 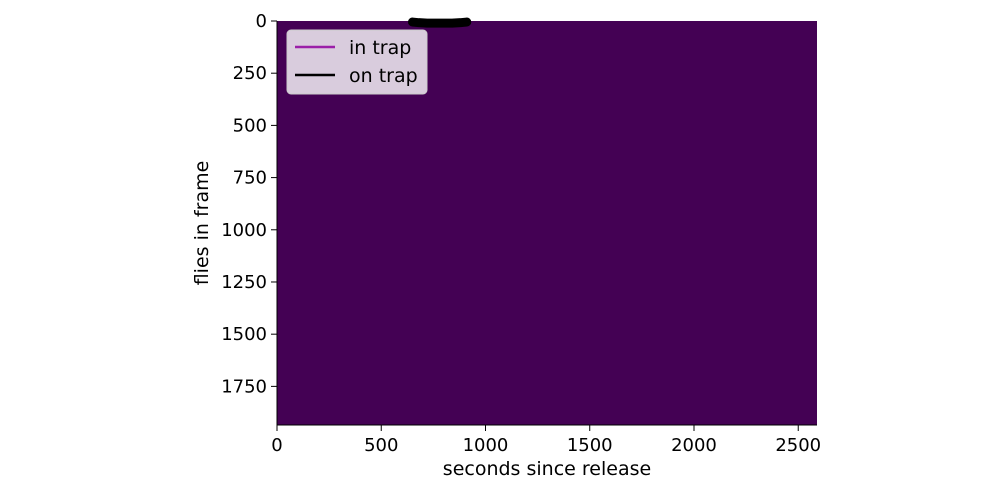 I want to click on x-tick-label: 1500, so click(x=590, y=445).